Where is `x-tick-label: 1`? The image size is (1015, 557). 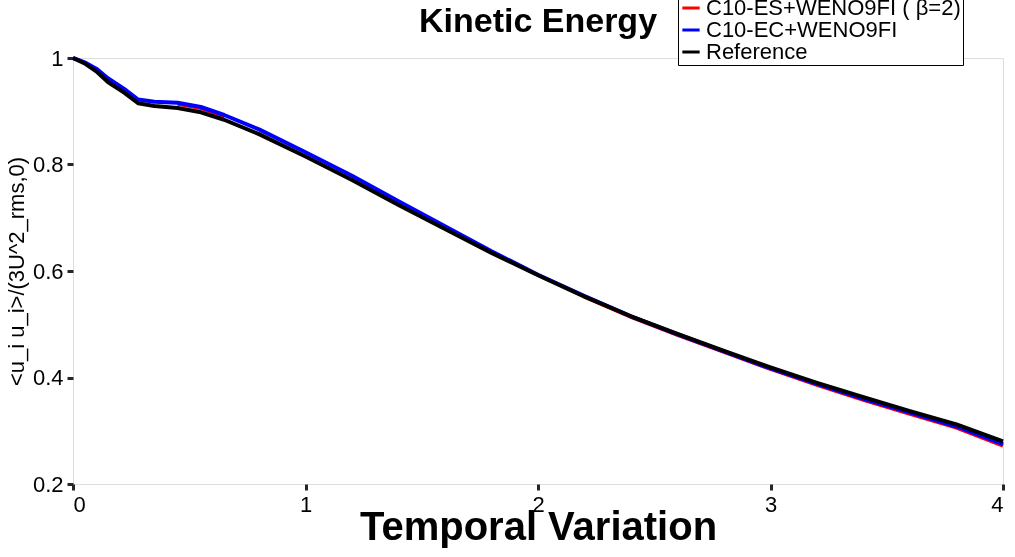
x-tick-label: 1 is located at coordinates (306, 504).